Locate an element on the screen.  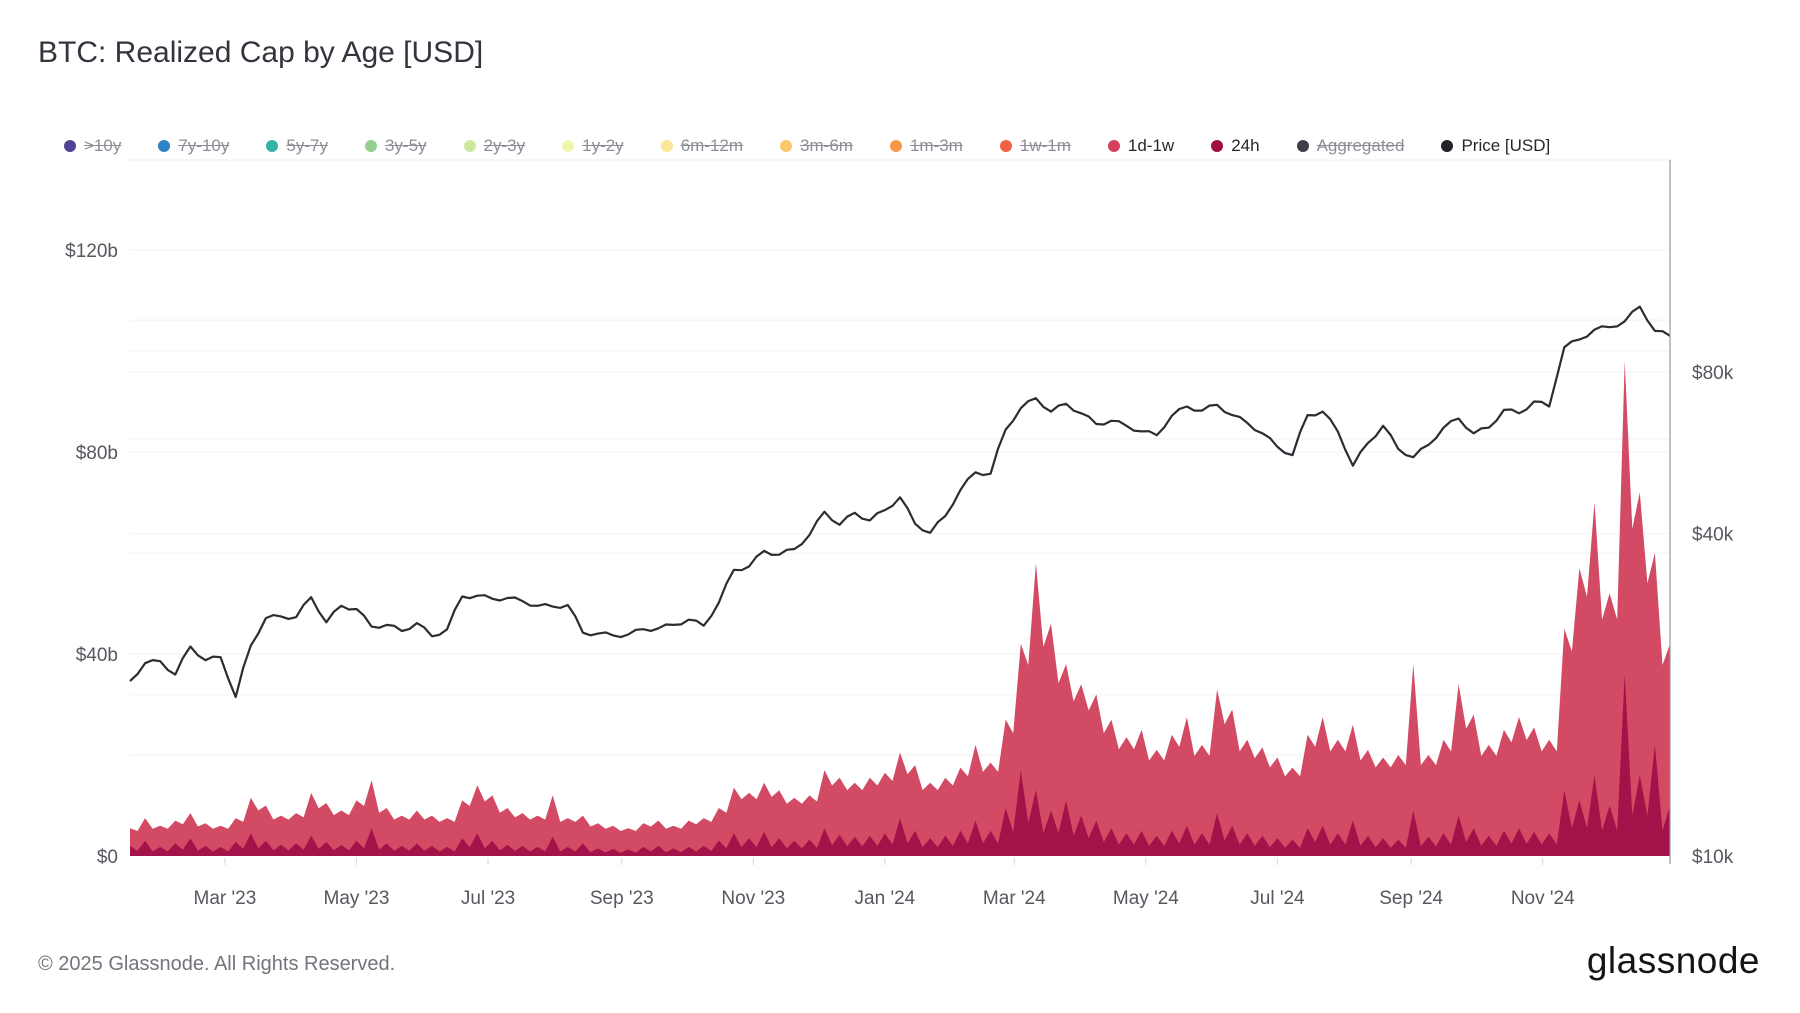
legend-item-7y-10y: 7y-10y is located at coordinates (193, 146).